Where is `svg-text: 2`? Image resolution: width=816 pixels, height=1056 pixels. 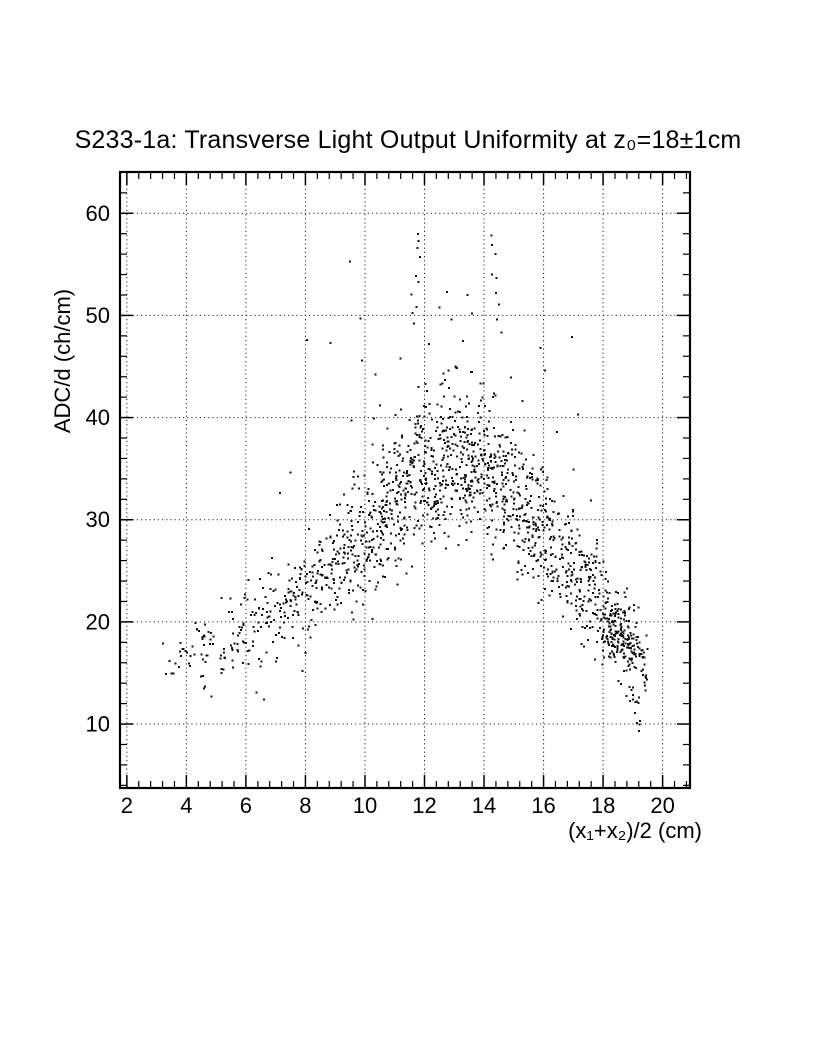
svg-text: 2 is located at coordinates (127, 805).